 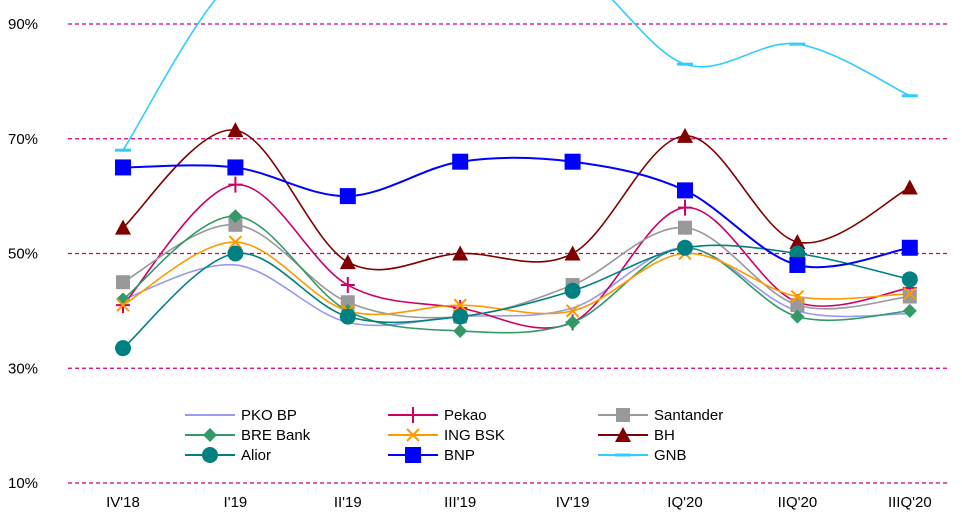 What do you see at coordinates (23, 368) in the screenshot?
I see `y-tick-label: 30%` at bounding box center [23, 368].